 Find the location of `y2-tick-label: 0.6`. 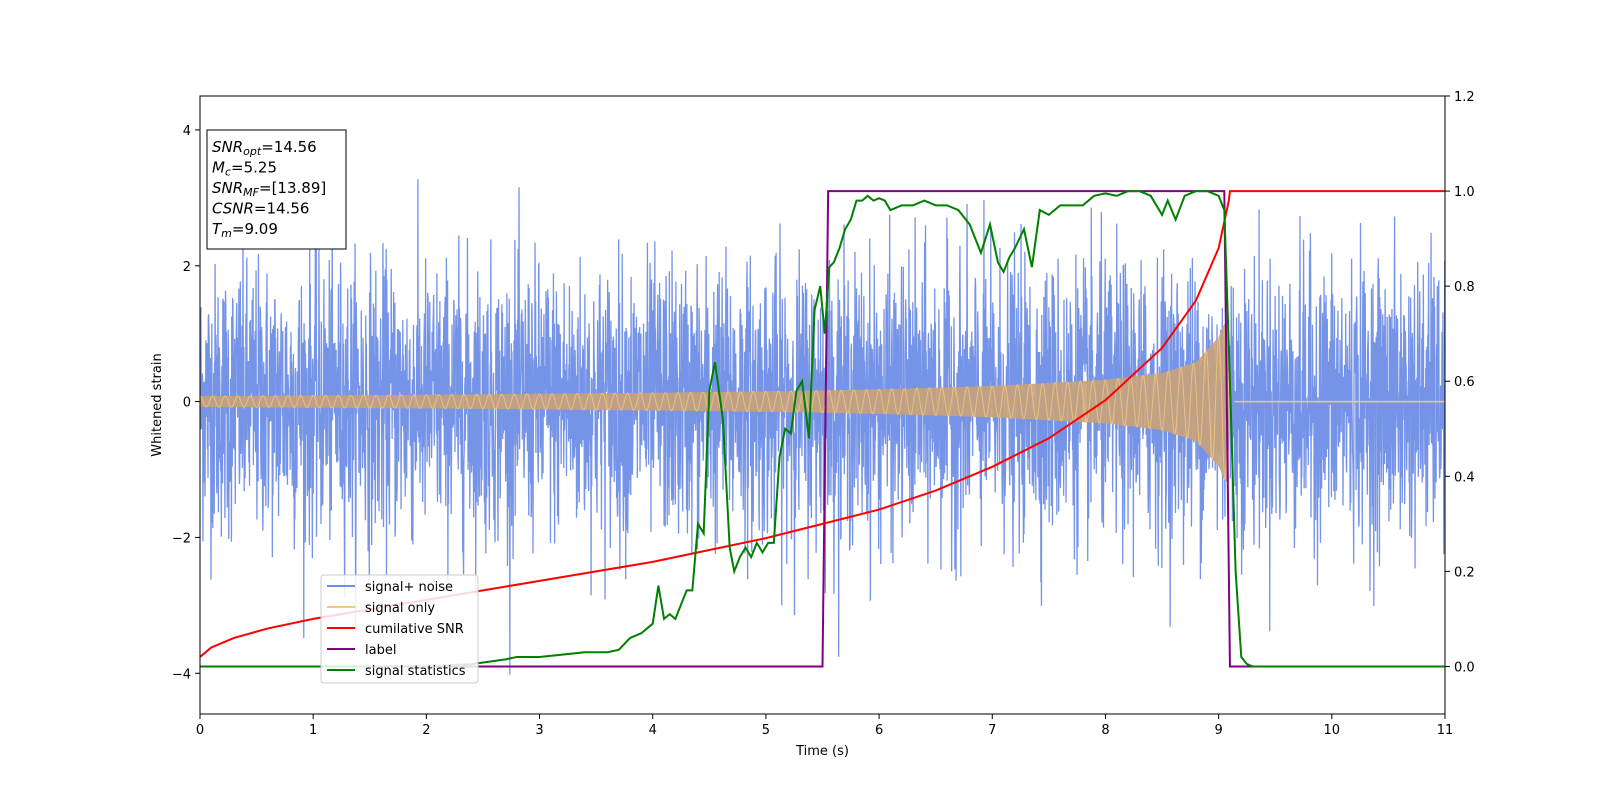

y2-tick-label: 0.6 is located at coordinates (1464, 382).